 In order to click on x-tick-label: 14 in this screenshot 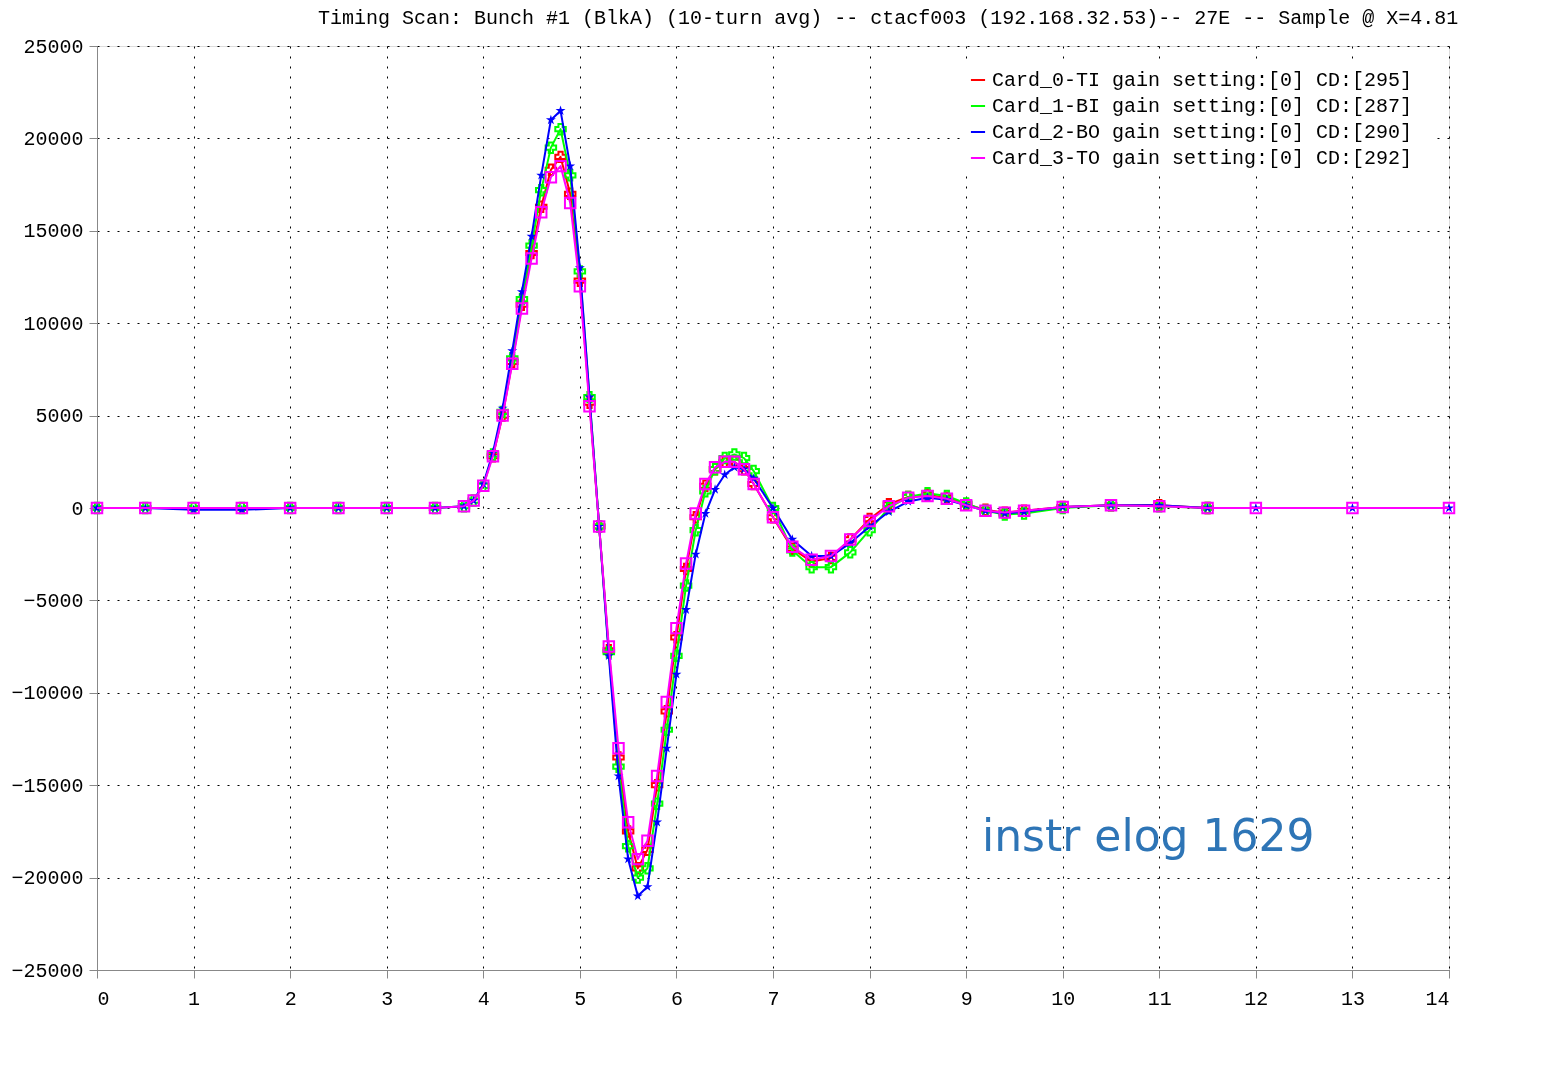, I will do `click(1437, 999)`.